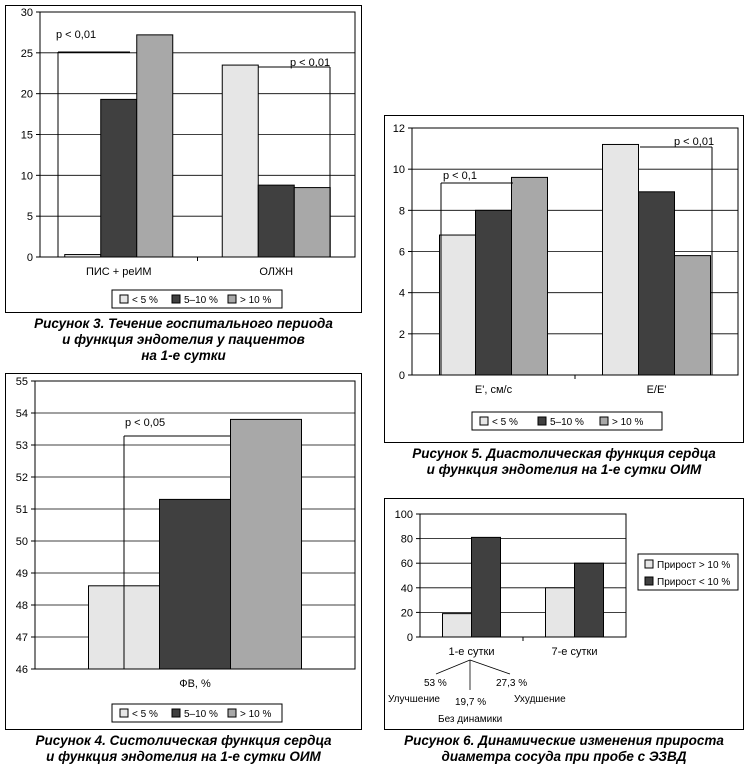  I want to click on fig3-caption-line3: на 1-е сутки, so click(183, 355).